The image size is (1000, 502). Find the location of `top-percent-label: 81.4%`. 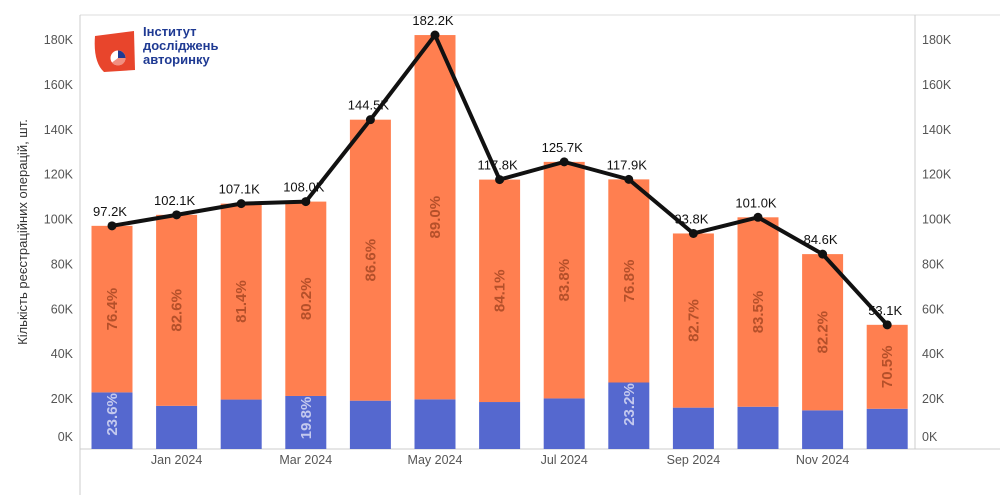

top-percent-label: 81.4% is located at coordinates (241, 301).